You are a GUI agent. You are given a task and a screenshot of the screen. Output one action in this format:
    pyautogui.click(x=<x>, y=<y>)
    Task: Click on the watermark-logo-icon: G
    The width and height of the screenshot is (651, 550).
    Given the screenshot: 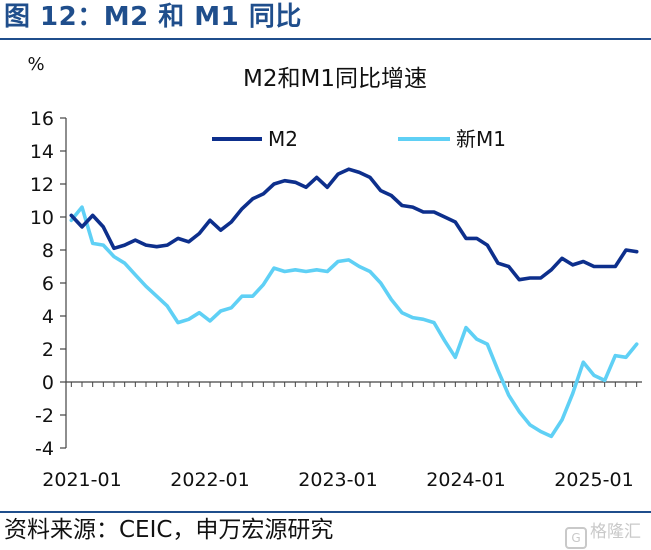 What is the action you would take?
    pyautogui.click(x=576, y=538)
    